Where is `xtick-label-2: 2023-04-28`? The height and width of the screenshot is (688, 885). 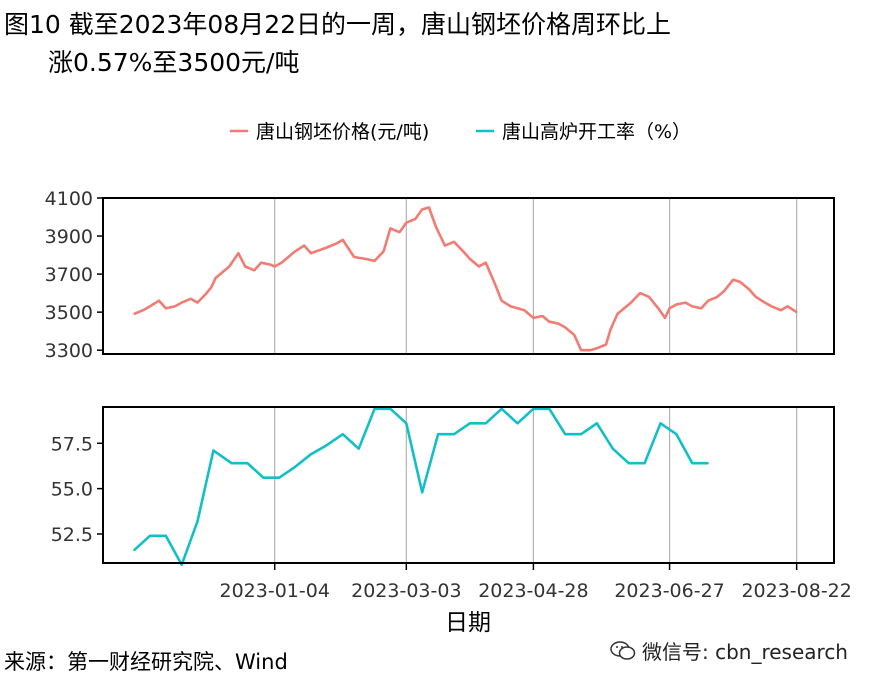
xtick-label-2: 2023-04-28 is located at coordinates (533, 591).